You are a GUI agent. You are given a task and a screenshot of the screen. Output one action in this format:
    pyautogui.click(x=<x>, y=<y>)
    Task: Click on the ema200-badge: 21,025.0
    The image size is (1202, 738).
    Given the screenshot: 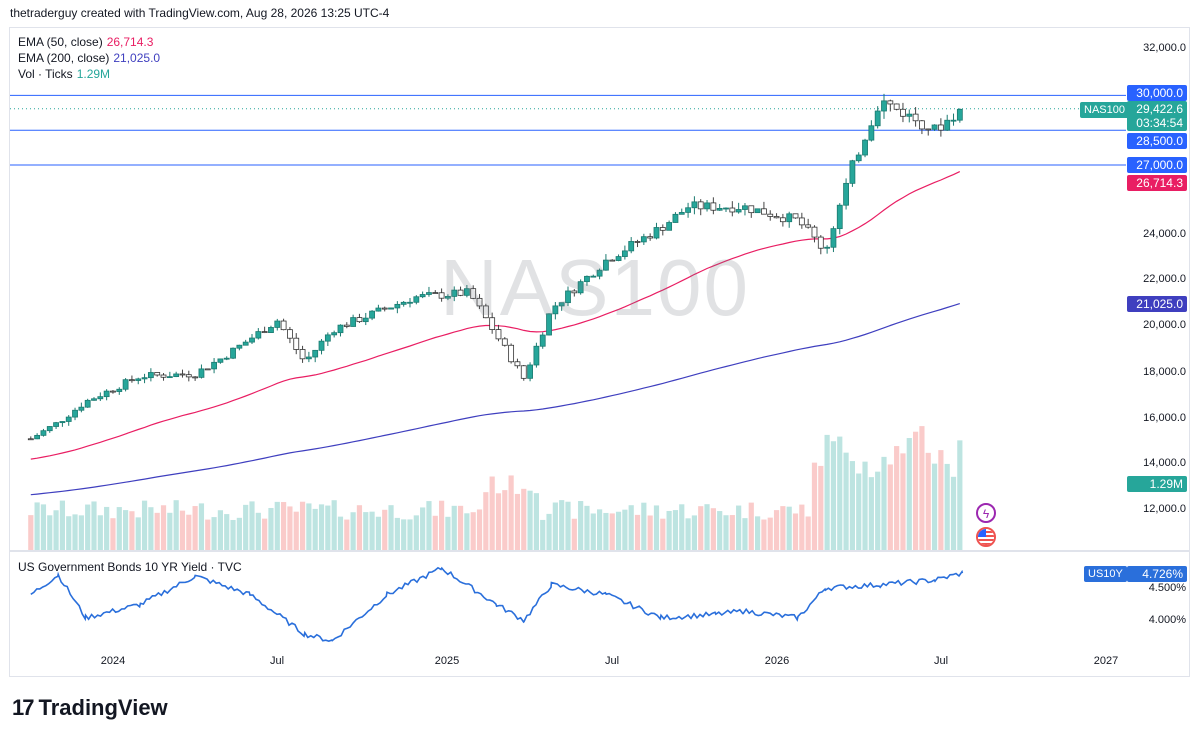 What is the action you would take?
    pyautogui.click(x=1157, y=304)
    